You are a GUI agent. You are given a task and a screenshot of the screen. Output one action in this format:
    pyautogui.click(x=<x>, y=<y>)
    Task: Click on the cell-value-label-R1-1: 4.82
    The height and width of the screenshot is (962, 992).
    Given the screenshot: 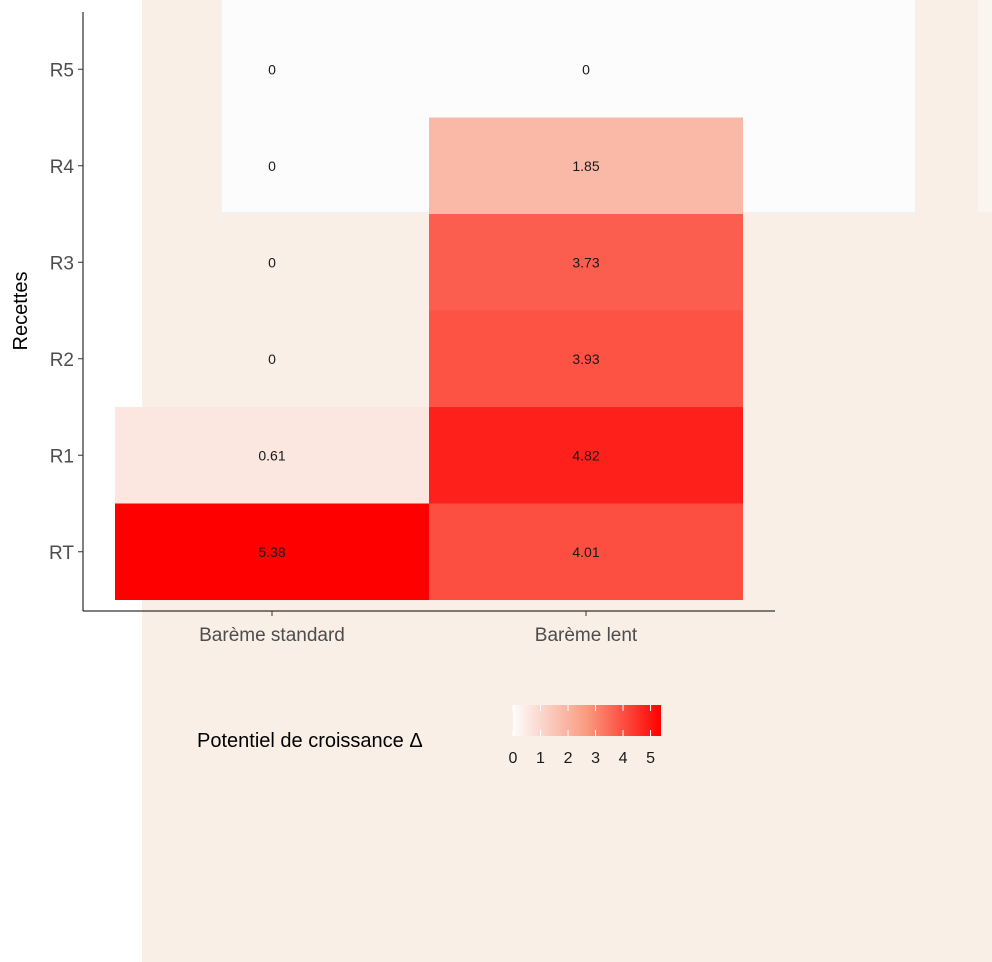 What is the action you would take?
    pyautogui.click(x=585, y=455)
    